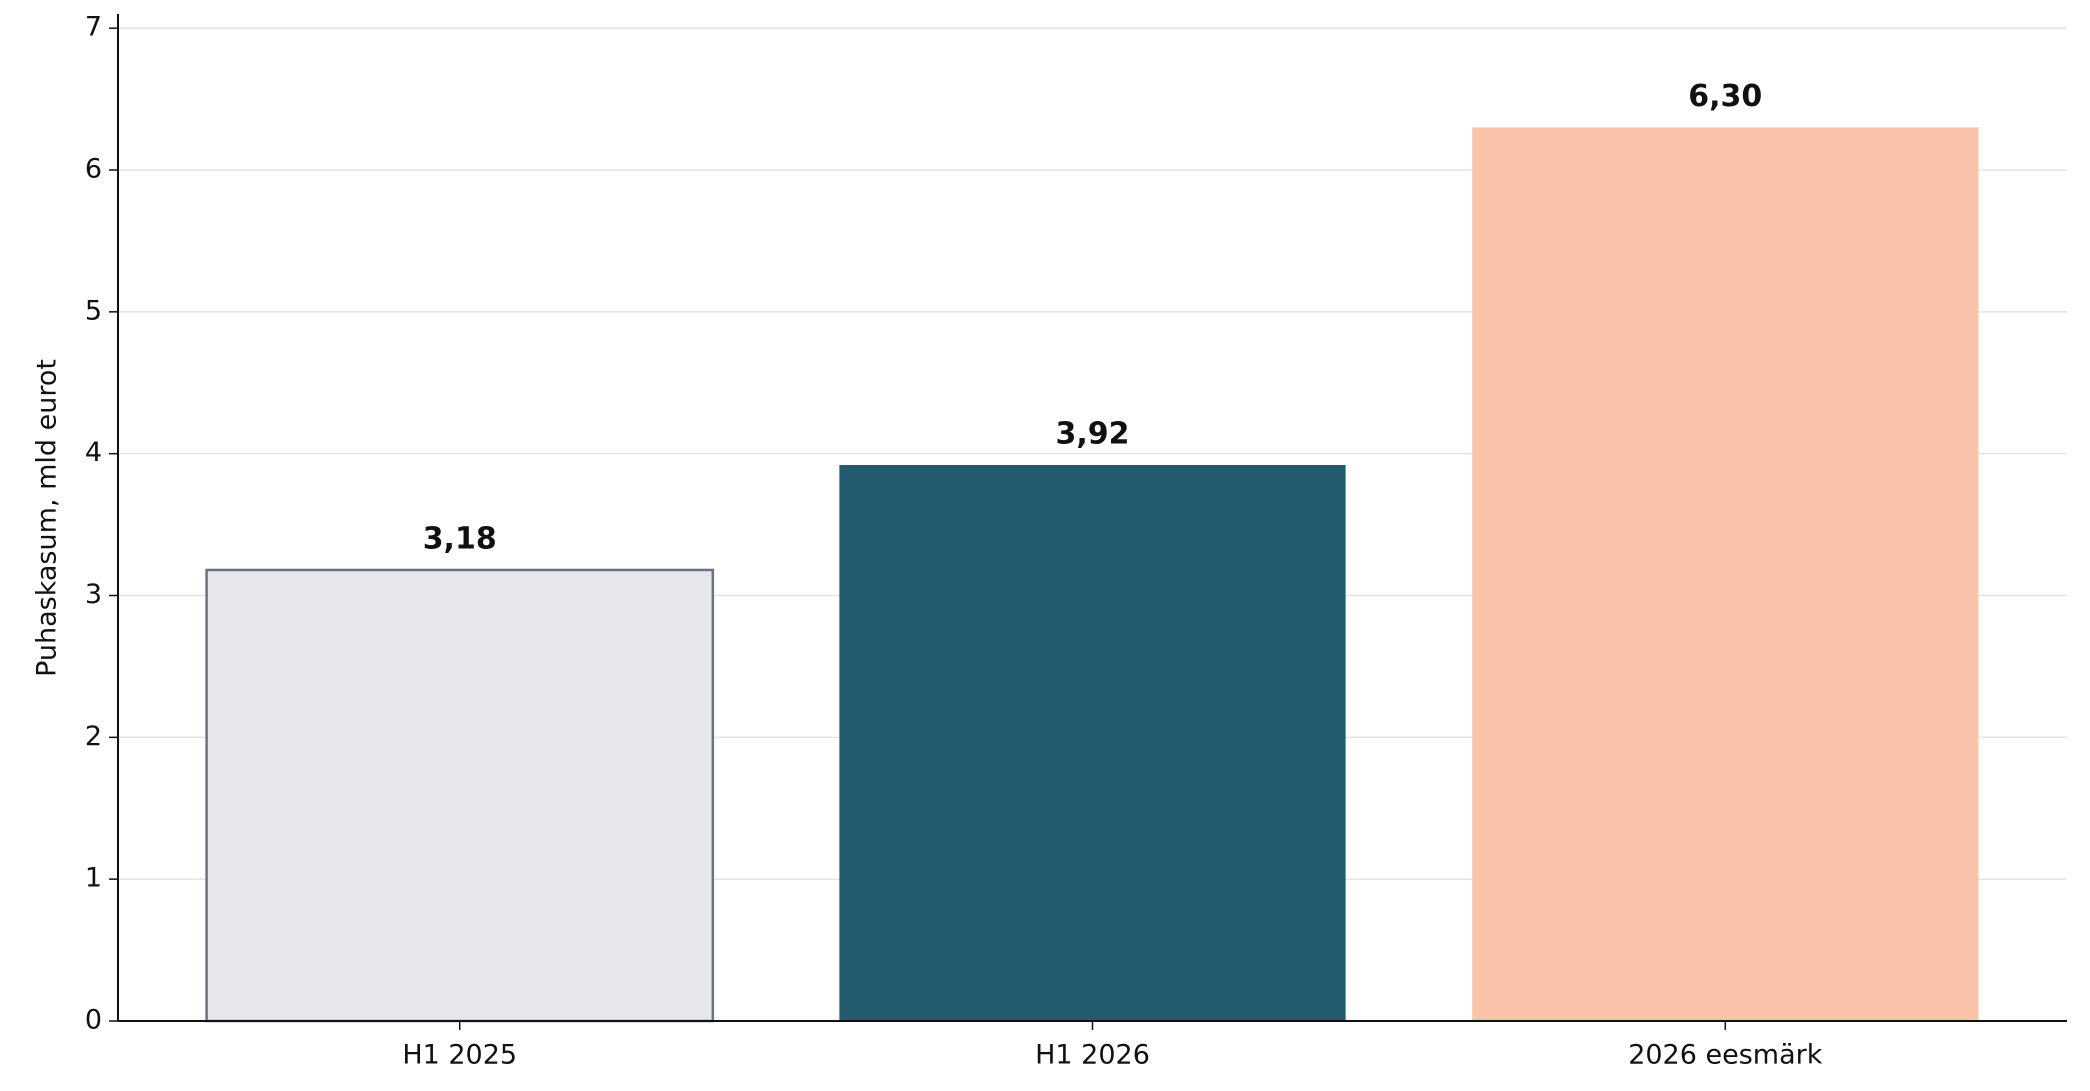  I want to click on value-label: 6,30, so click(1725, 96).